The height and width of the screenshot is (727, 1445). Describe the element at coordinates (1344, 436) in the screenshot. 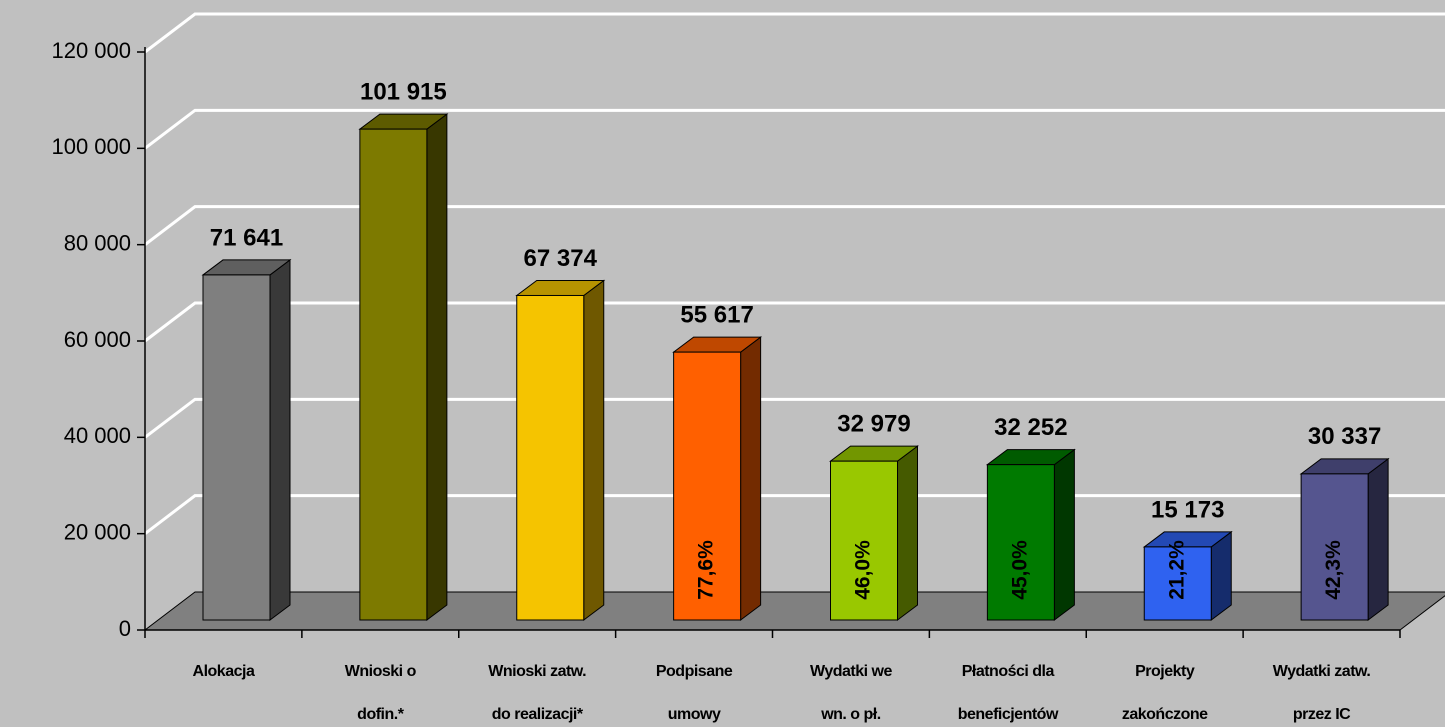

I see `value-label: 30 337` at that location.